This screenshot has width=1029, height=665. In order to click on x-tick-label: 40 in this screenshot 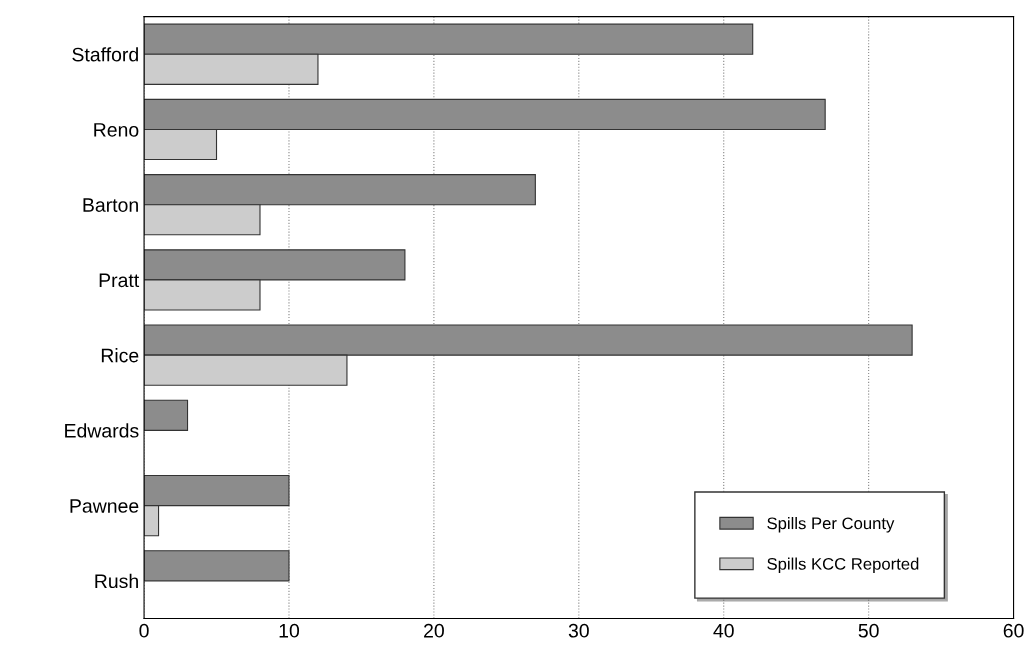, I will do `click(723, 630)`.